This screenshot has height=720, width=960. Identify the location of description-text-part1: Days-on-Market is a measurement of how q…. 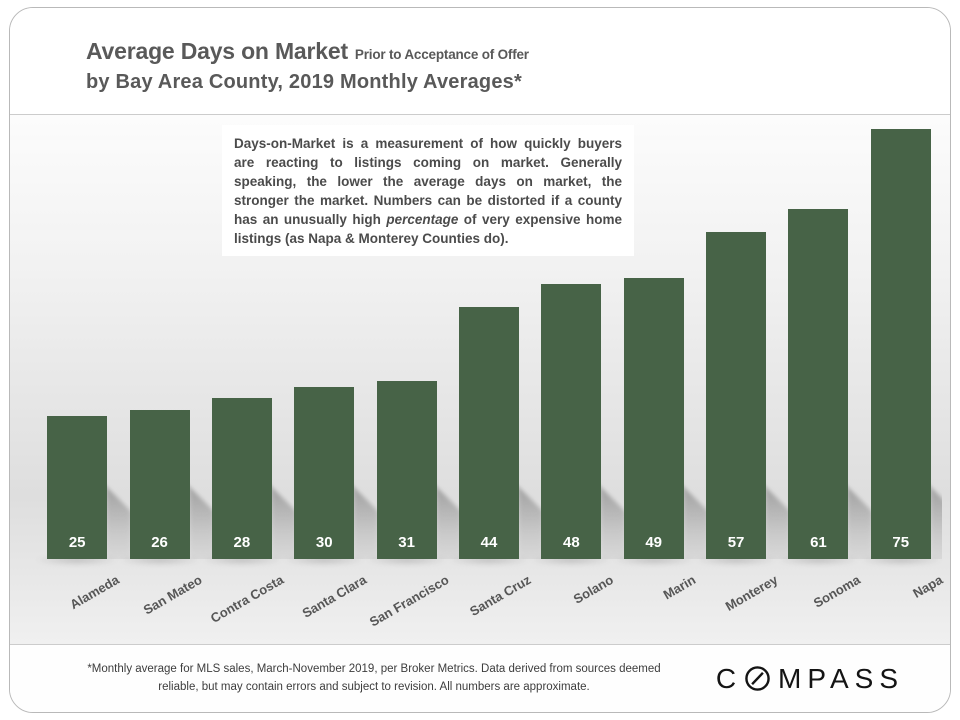
(428, 181).